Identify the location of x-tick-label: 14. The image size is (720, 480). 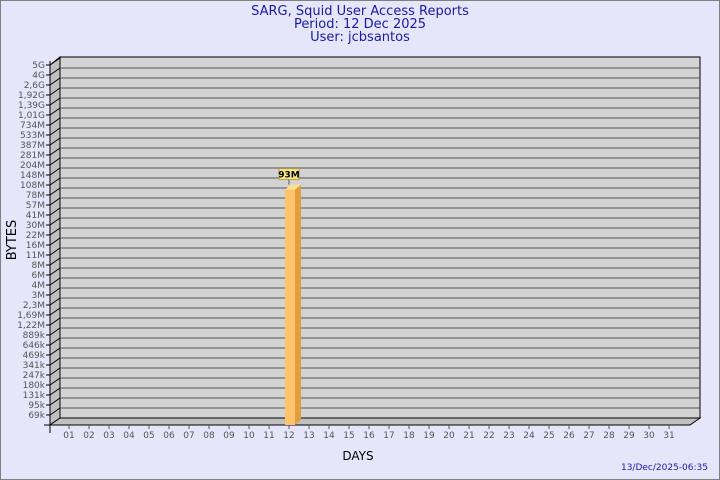
(329, 436).